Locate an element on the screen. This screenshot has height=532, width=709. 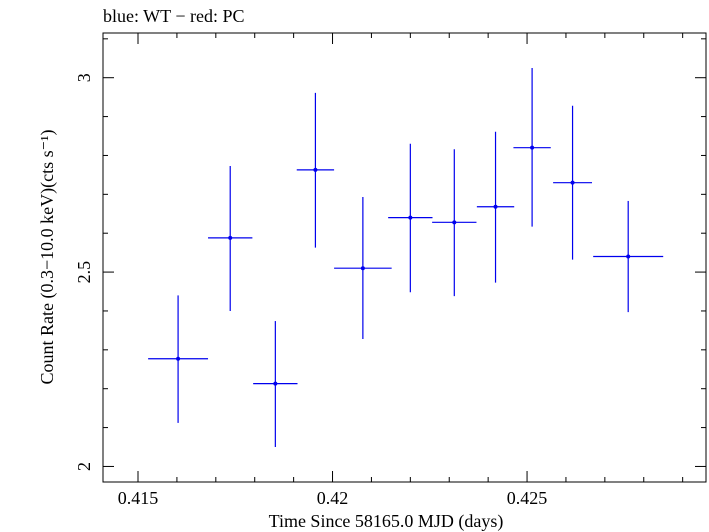
x-axis-label: Time Since 58165.0 MJD (days) is located at coordinates (386, 521).